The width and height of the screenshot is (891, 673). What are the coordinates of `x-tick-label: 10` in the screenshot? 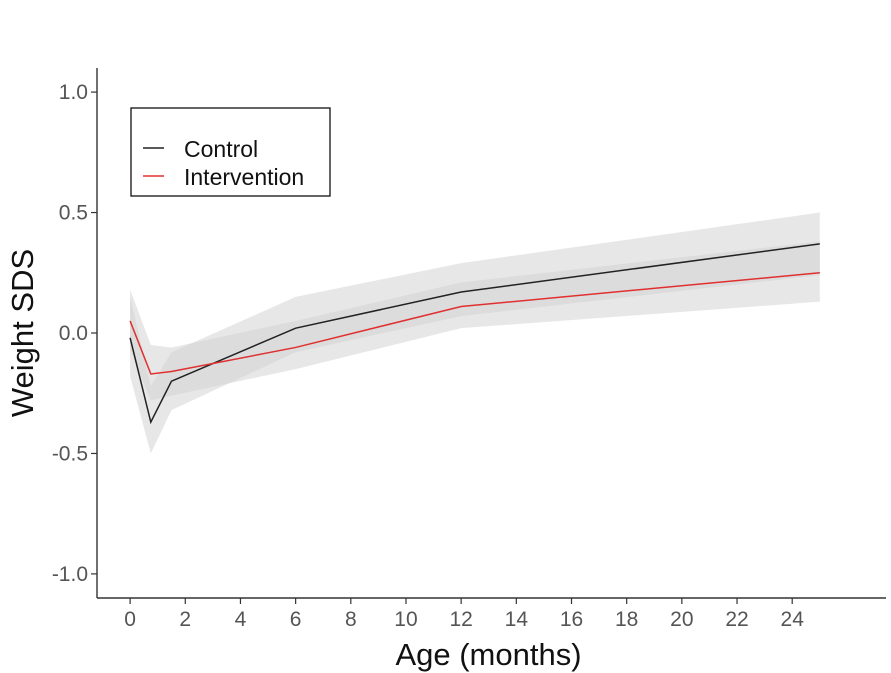 It's located at (405, 619).